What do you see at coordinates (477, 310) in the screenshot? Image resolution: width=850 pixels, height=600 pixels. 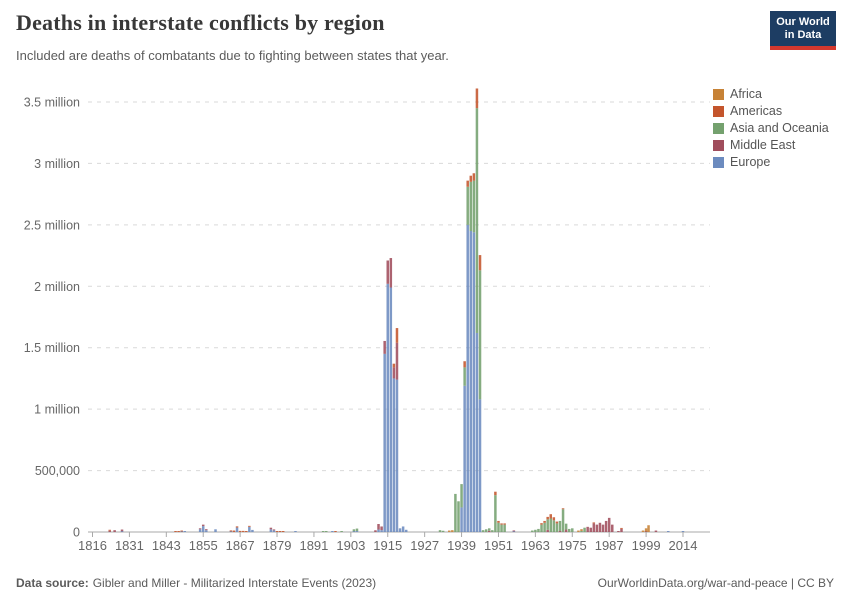 I see `bar-1944` at bounding box center [477, 310].